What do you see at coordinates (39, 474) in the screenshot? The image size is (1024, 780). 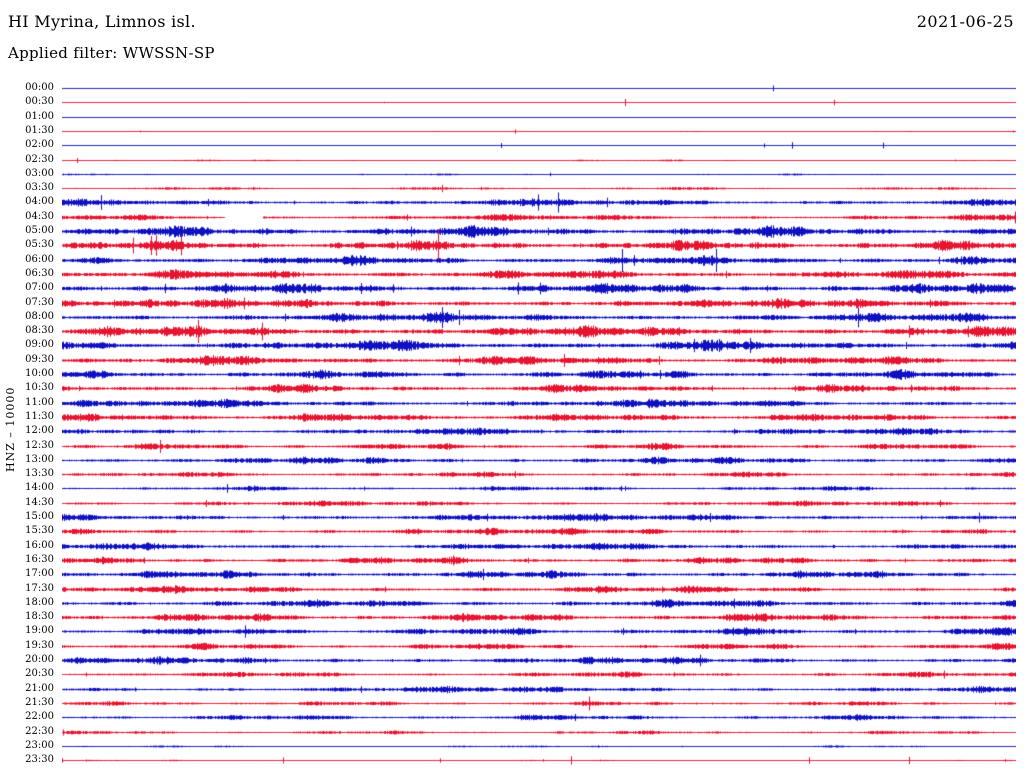 I see `time-label: 13:30` at bounding box center [39, 474].